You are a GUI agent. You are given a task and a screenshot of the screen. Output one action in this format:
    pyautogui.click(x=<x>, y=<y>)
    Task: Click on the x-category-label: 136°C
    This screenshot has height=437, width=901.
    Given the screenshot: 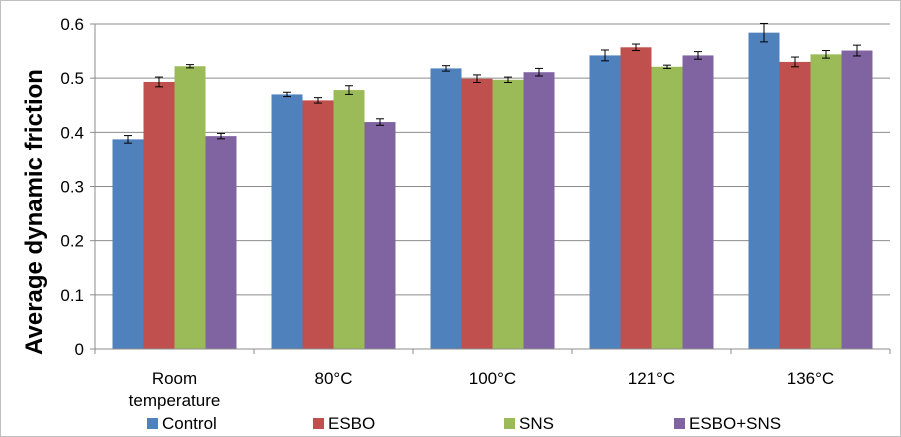 What is the action you would take?
    pyautogui.click(x=810, y=378)
    